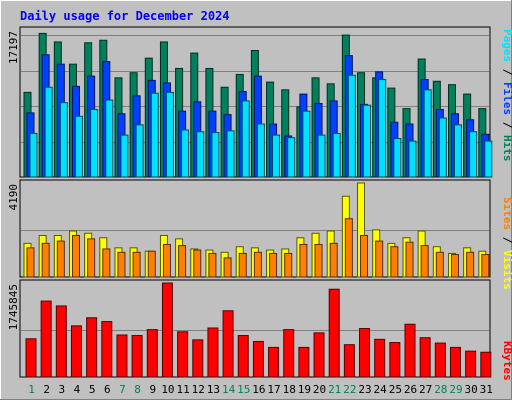 The width and height of the screenshot is (512, 400). What do you see at coordinates (425, 389) in the screenshot?
I see `x-tick-label-day-27: 27` at bounding box center [425, 389].